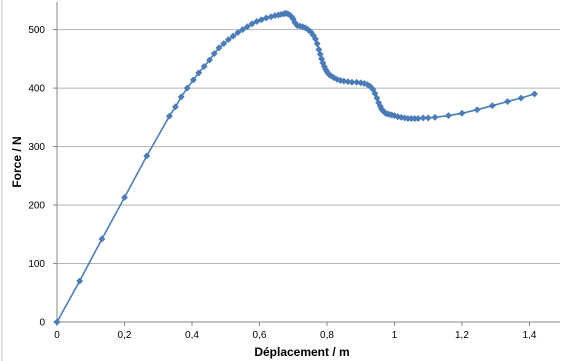 Image resolution: width=562 pixels, height=361 pixels. Describe the element at coordinates (301, 352) in the screenshot. I see `x-axis-title: Déplacement / m` at that location.